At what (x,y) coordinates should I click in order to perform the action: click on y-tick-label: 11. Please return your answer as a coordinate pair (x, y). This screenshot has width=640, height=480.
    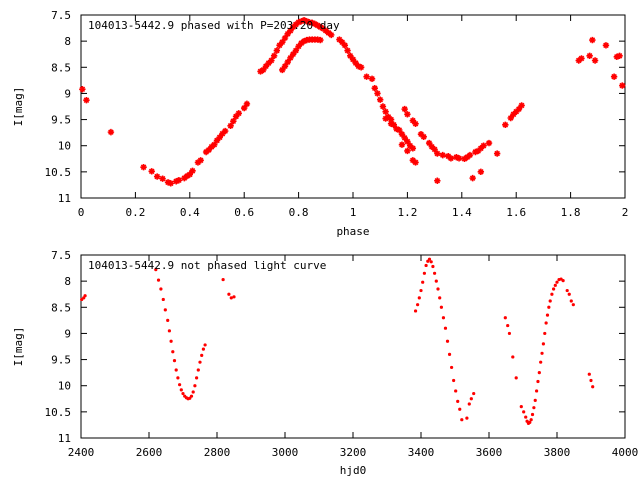
    Looking at the image, I should click on (64, 198).